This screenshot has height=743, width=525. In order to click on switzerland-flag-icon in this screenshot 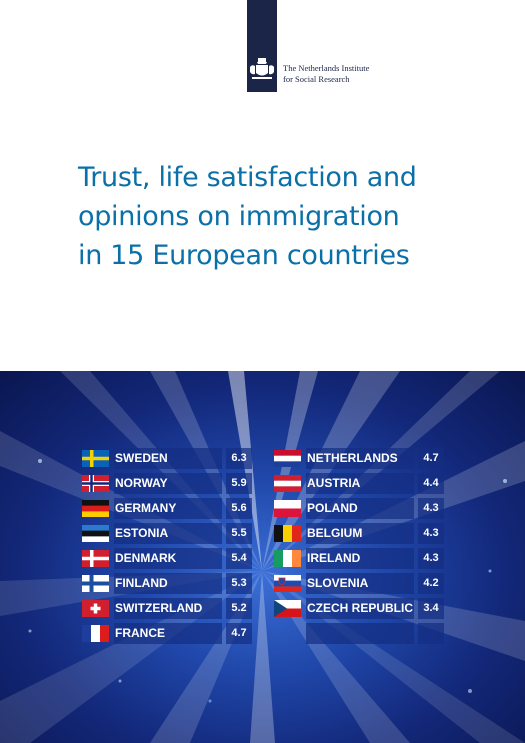, I will do `click(95, 608)`.